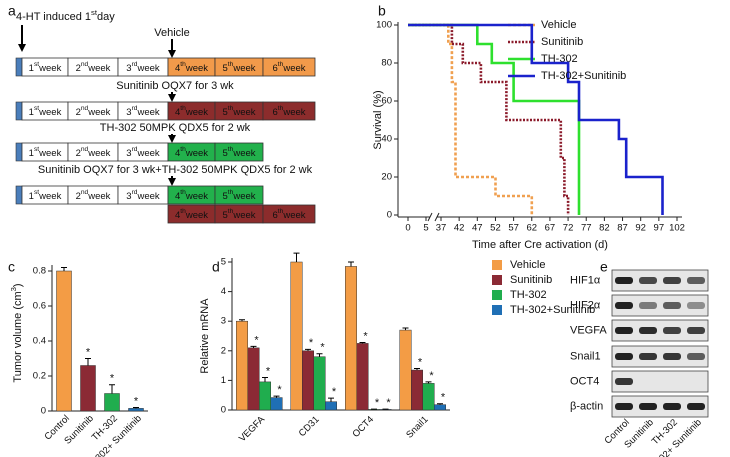 This screenshot has width=730, height=457. I want to click on week-label-part: 4, so click(177, 196).